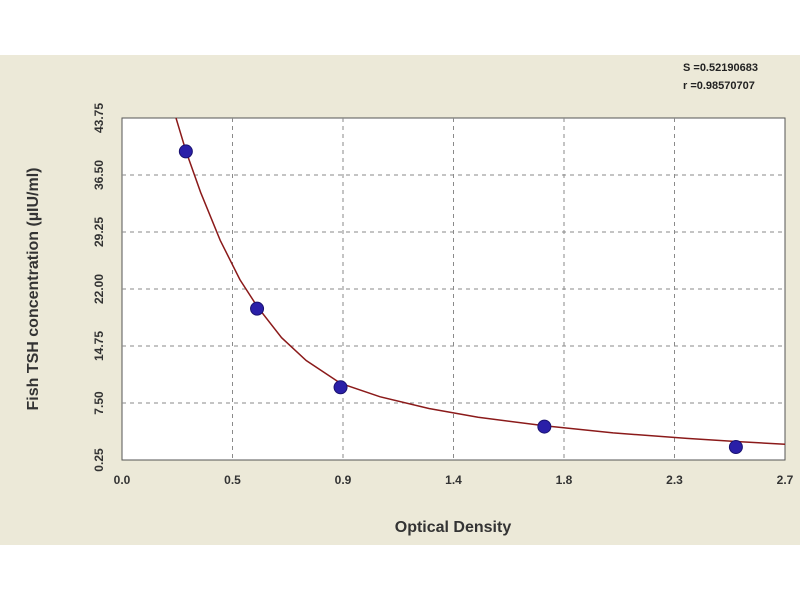 The image size is (800, 600). Describe the element at coordinates (99, 232) in the screenshot. I see `y-tick-label: 29.25` at that location.